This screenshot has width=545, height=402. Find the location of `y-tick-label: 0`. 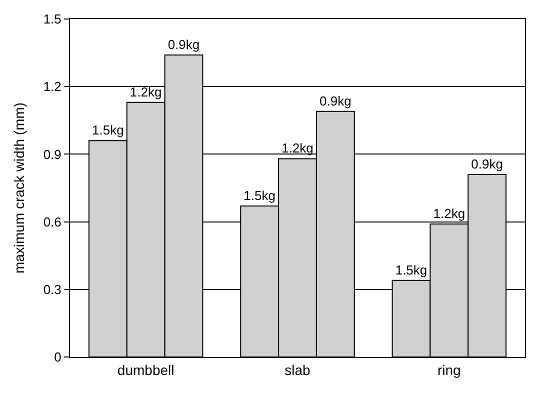

y-tick-label: 0 is located at coordinates (58, 357).